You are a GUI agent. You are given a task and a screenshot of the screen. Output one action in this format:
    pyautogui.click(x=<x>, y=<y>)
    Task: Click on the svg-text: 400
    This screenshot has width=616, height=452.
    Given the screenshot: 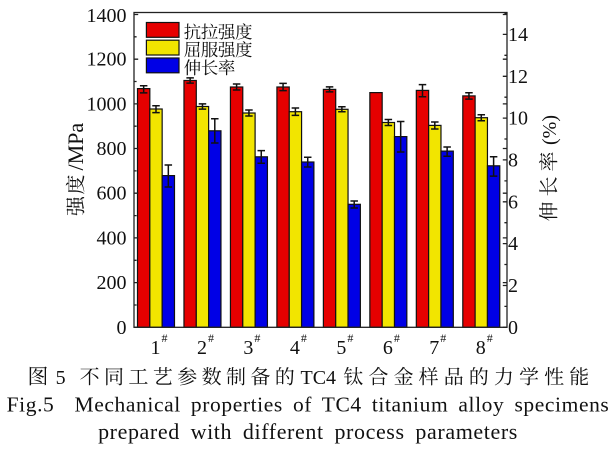 What is the action you would take?
    pyautogui.click(x=112, y=238)
    